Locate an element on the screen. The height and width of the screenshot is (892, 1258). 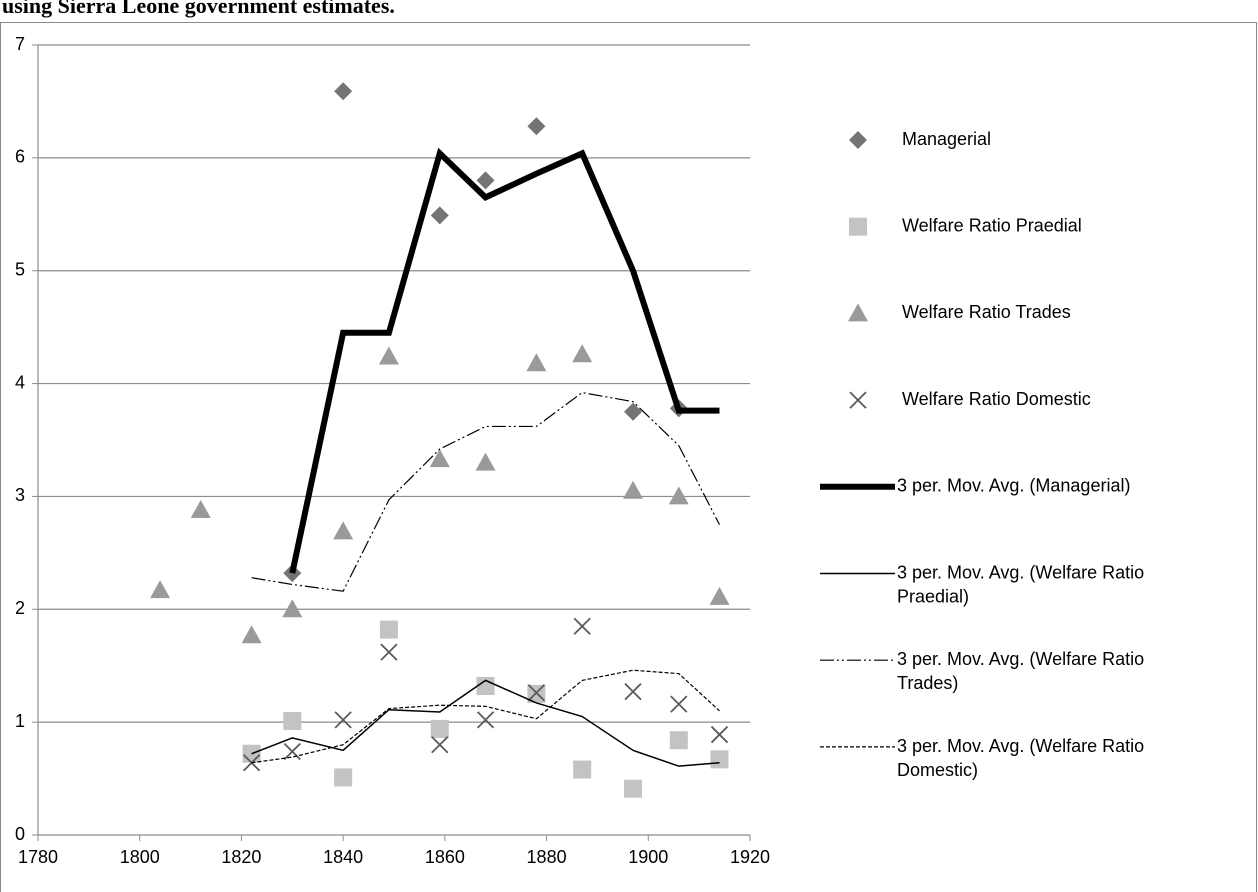
x-tick-label: 1880 is located at coordinates (547, 857).